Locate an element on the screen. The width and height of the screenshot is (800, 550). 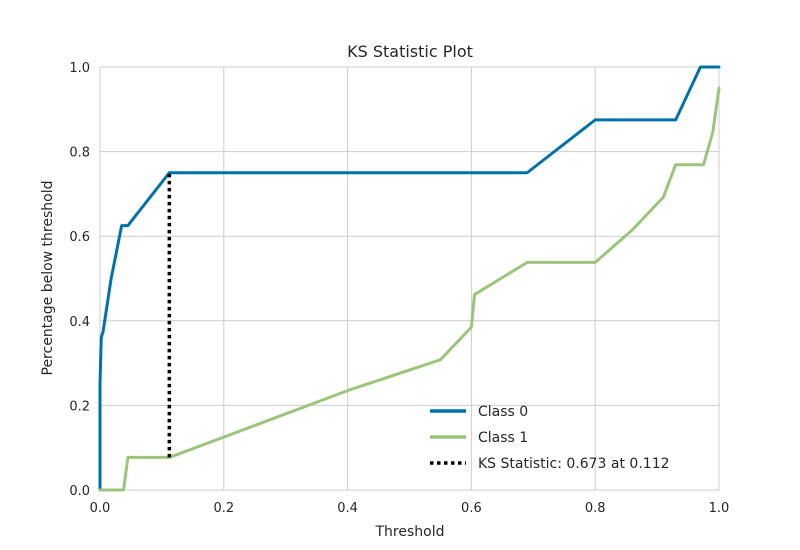
x-axis-label: Threshold is located at coordinates (410, 532).